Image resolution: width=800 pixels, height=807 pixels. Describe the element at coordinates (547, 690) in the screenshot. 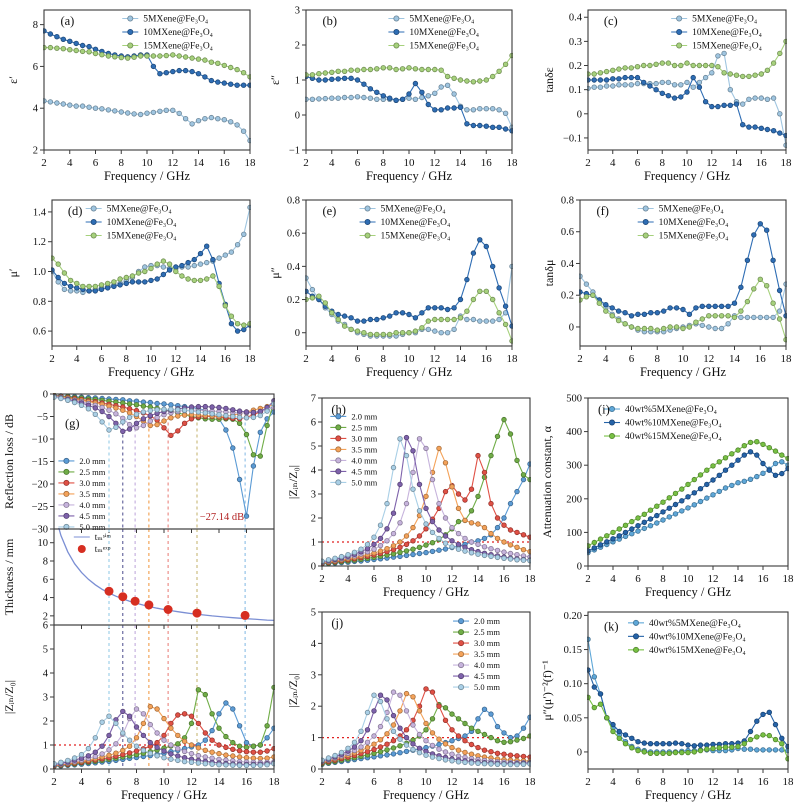

I see `svg-text: μ″(μ′)⁻²(f)⁻¹` at that location.